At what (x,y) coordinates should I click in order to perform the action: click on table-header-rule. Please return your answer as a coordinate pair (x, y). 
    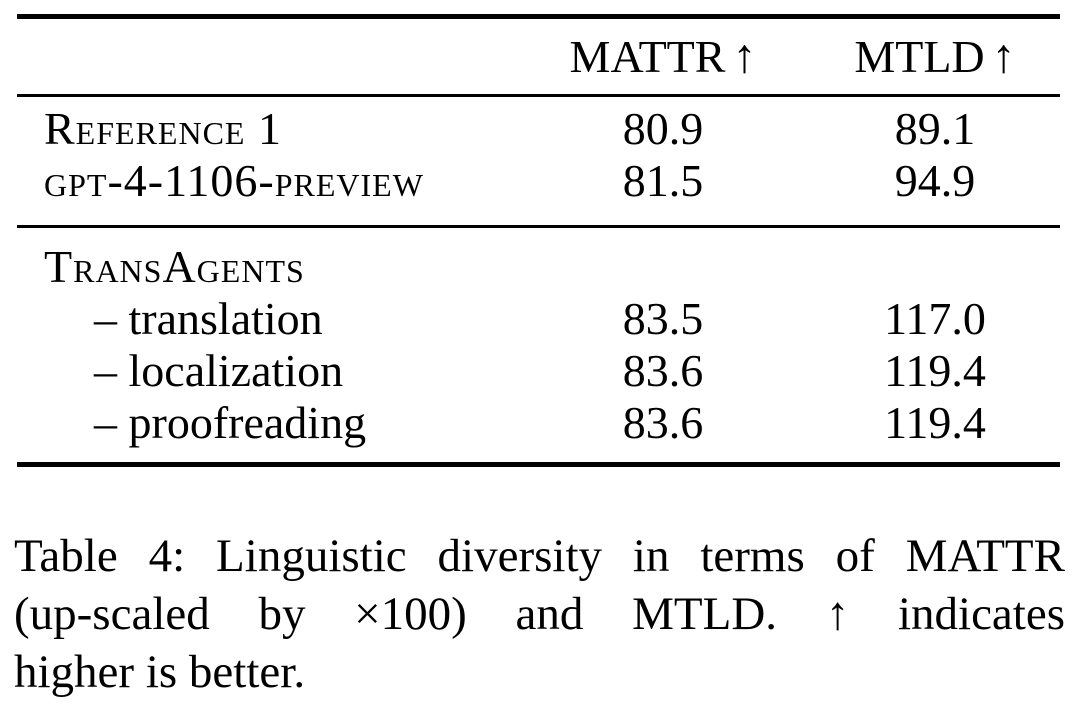
    Looking at the image, I should click on (538, 95).